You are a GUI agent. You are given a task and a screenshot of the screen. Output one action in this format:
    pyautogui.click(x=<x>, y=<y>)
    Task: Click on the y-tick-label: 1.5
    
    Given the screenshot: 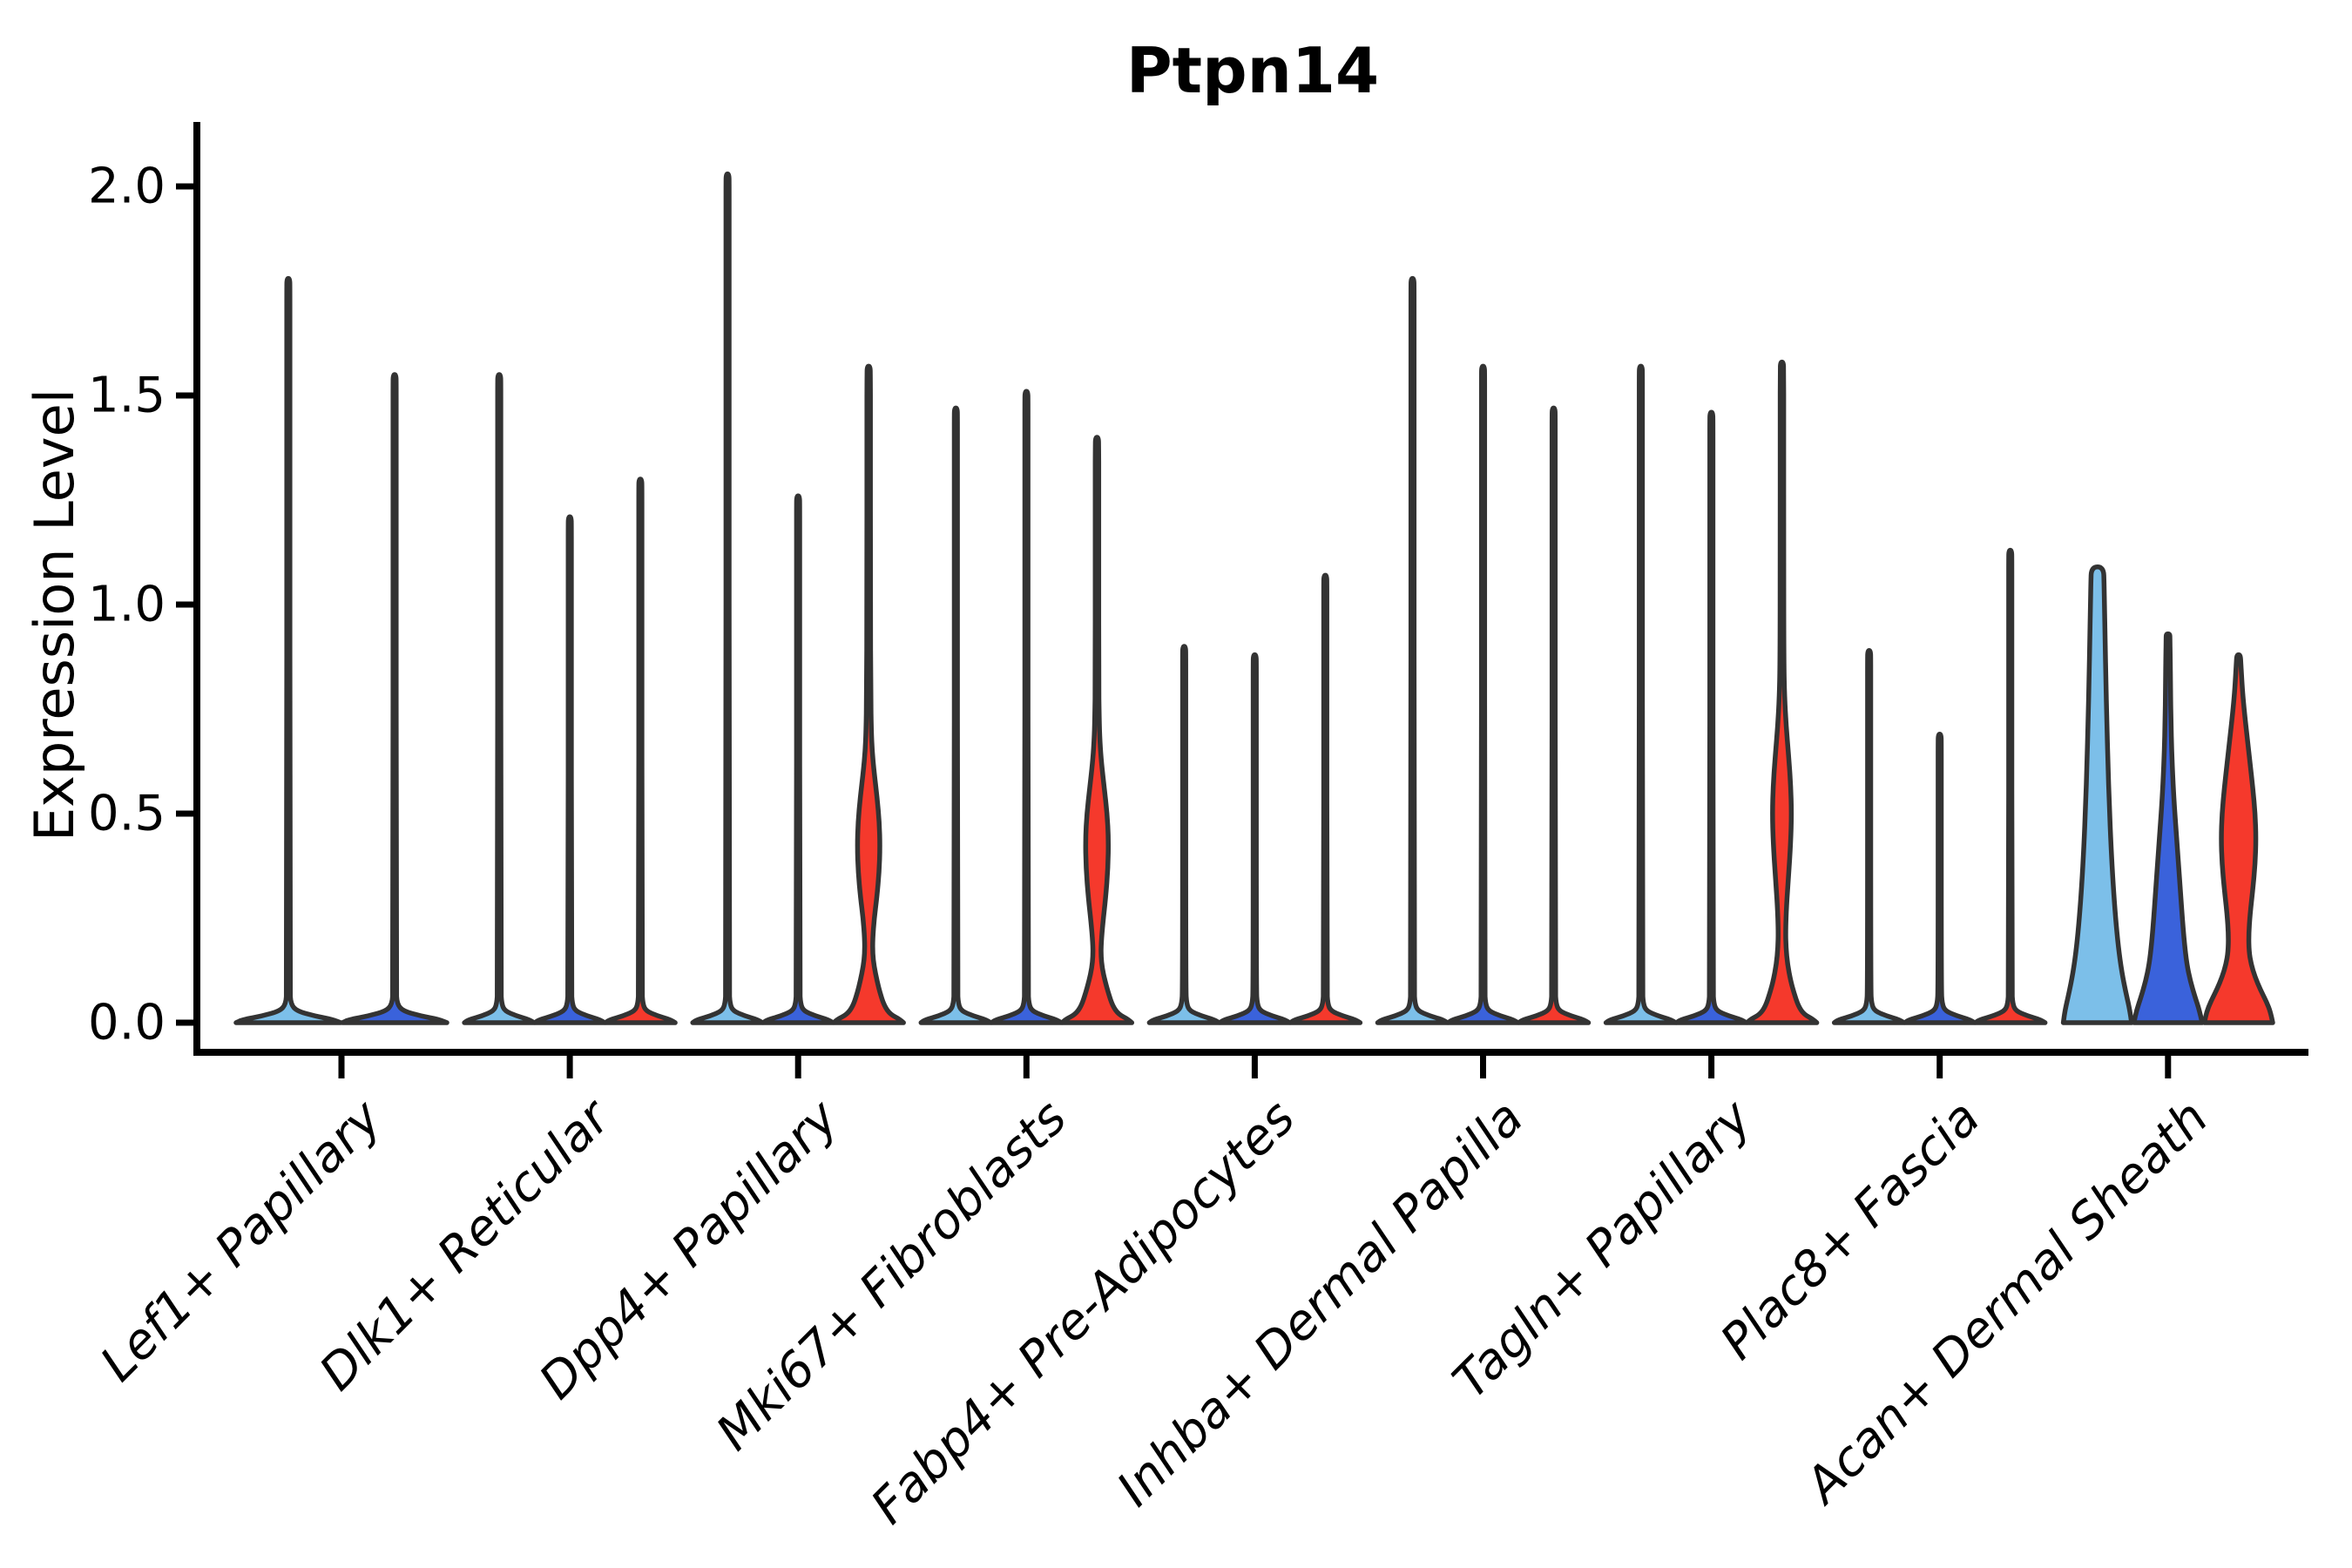 What is the action you would take?
    pyautogui.click(x=127, y=396)
    